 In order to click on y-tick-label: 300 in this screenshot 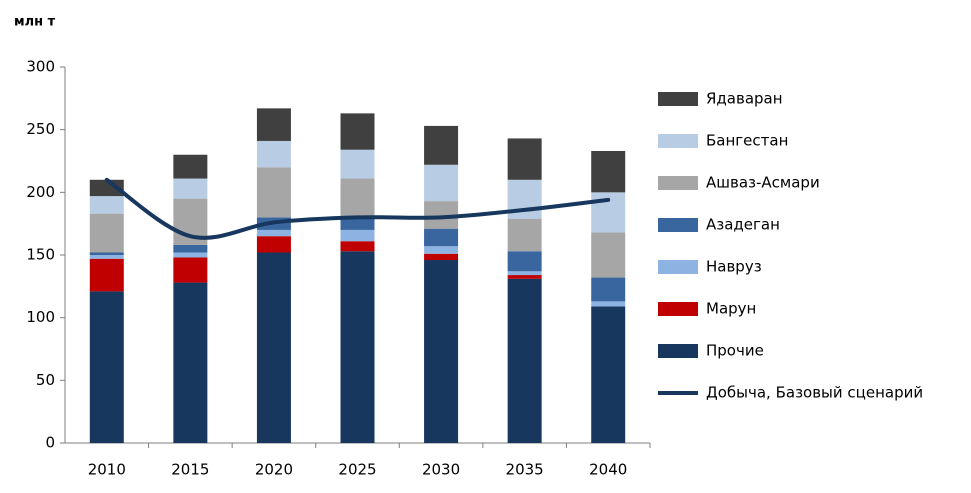, I will do `click(40, 67)`.